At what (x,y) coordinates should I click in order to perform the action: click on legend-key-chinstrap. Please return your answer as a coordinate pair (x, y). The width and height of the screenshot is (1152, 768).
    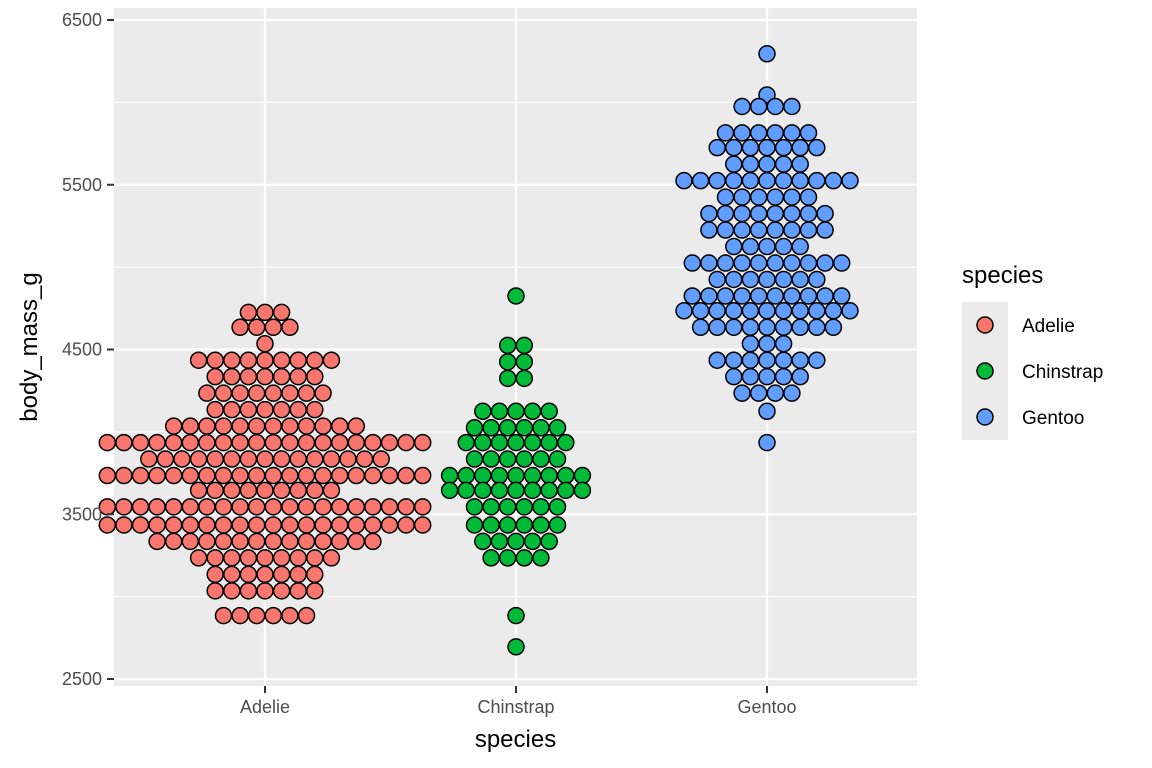
    Looking at the image, I should click on (985, 371).